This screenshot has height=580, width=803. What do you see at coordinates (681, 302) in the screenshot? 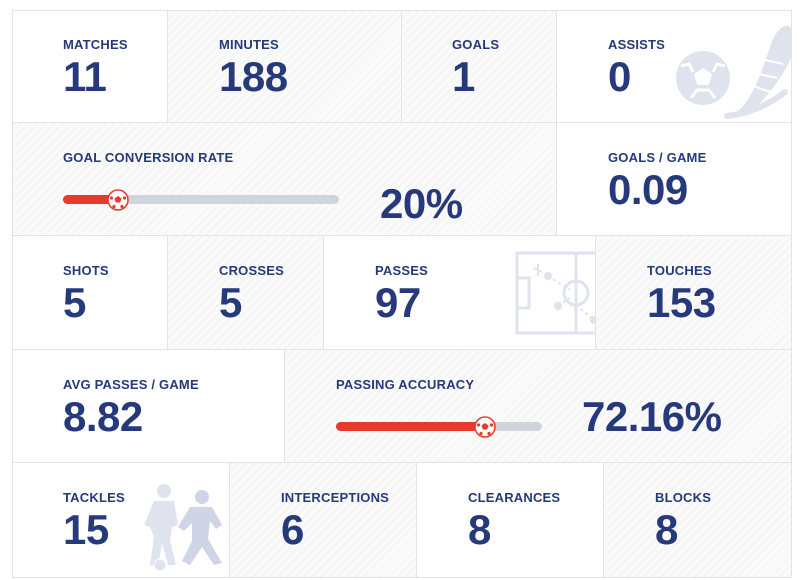
I see `stat-value: 153` at bounding box center [681, 302].